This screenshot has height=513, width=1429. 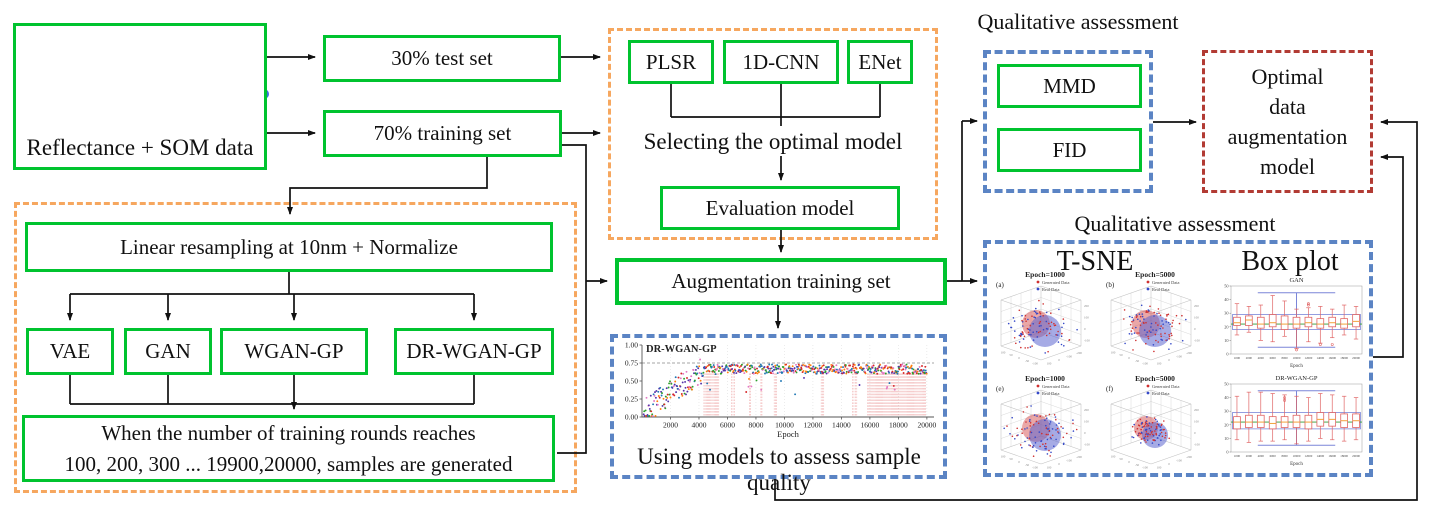 I want to click on test-set-node: 30% test set, so click(x=442, y=58).